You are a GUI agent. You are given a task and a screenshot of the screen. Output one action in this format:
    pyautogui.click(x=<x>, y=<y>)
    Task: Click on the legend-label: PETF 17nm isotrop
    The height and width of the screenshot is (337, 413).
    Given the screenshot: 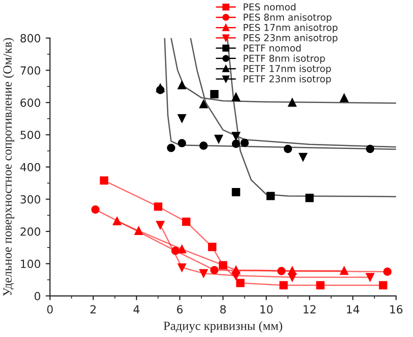 What is the action you would take?
    pyautogui.click(x=287, y=69)
    